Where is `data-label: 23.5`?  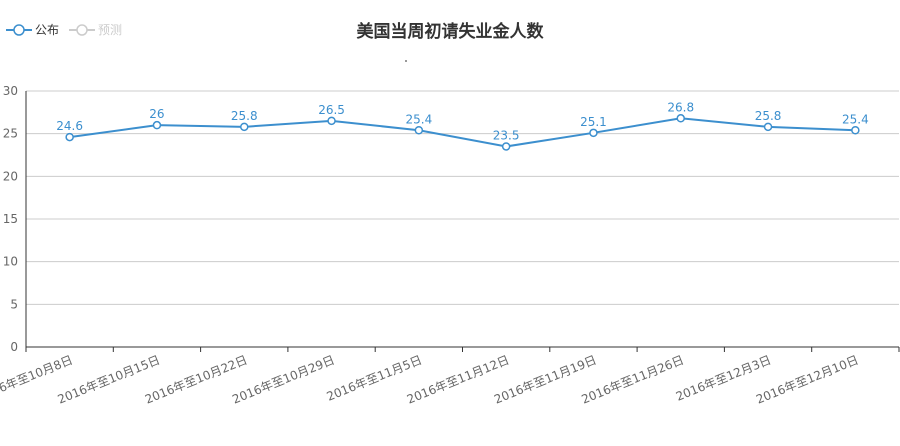
data-label: 23.5 is located at coordinates (506, 135).